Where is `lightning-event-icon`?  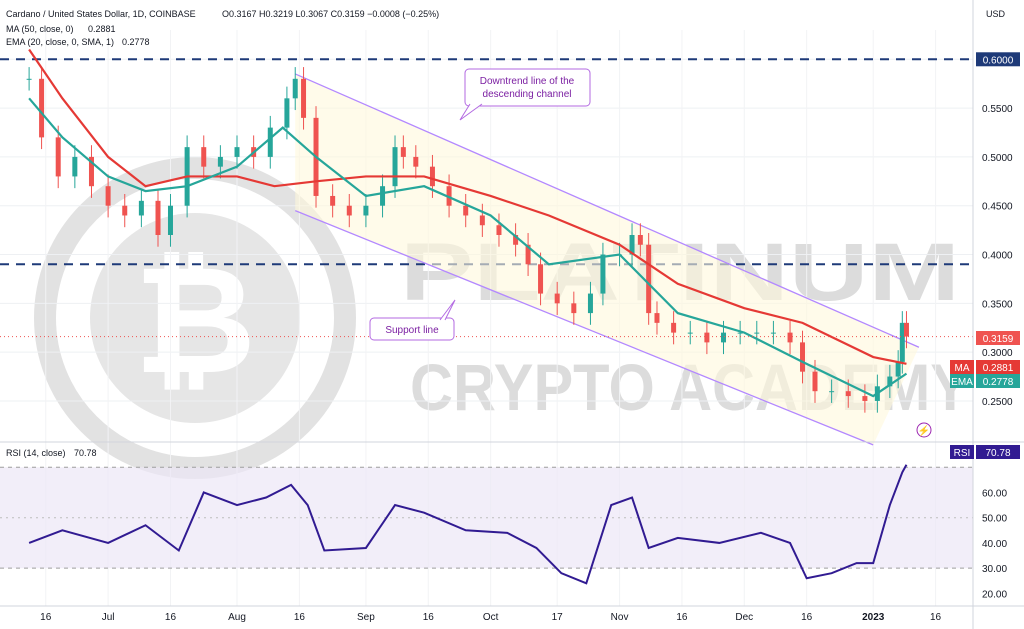 lightning-event-icon is located at coordinates (924, 430).